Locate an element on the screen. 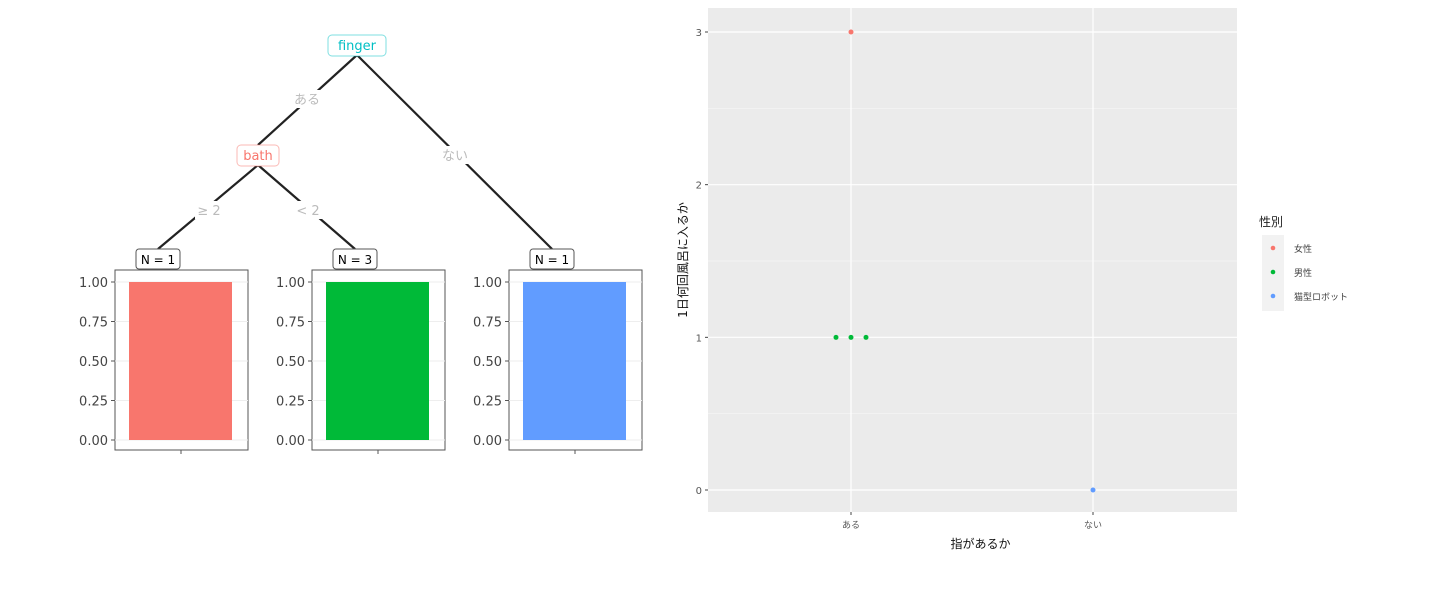 The width and height of the screenshot is (1440, 599). edge-label: < 2 is located at coordinates (307, 211).